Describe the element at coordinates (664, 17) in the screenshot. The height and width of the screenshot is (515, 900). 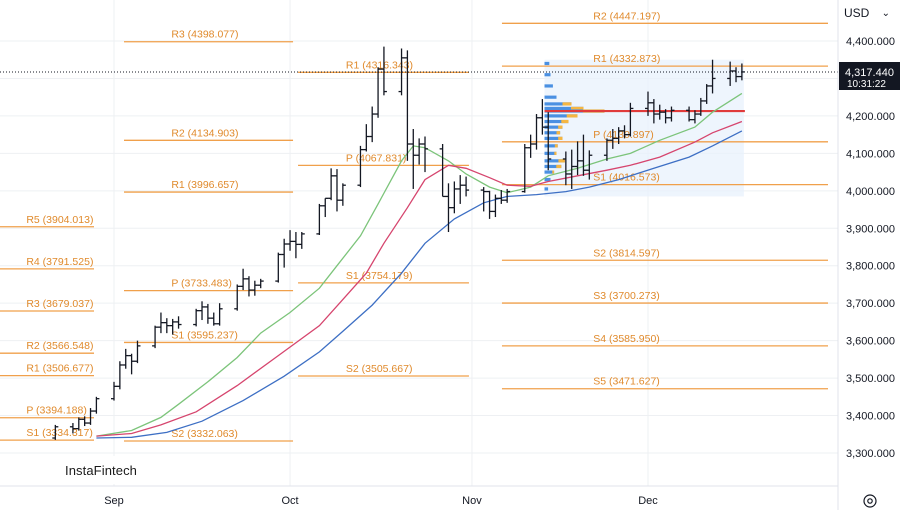
I see `pivot-level: R2 (4447.197)` at that location.